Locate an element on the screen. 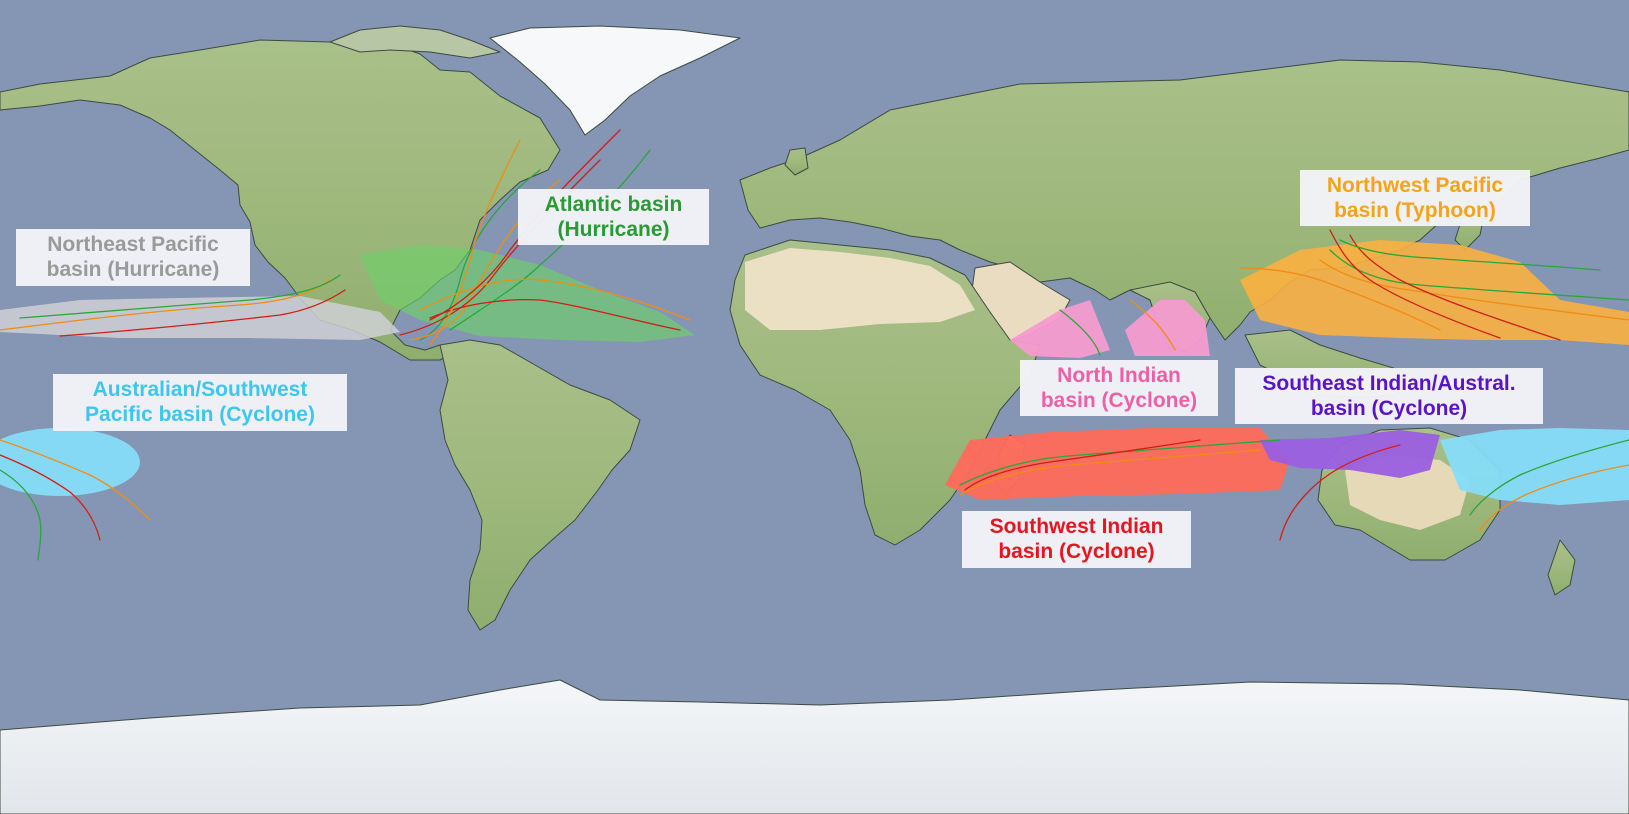 The width and height of the screenshot is (1629, 814). label-southwest-indian: Southwest Indian basin (Cyclone) is located at coordinates (1076, 539).